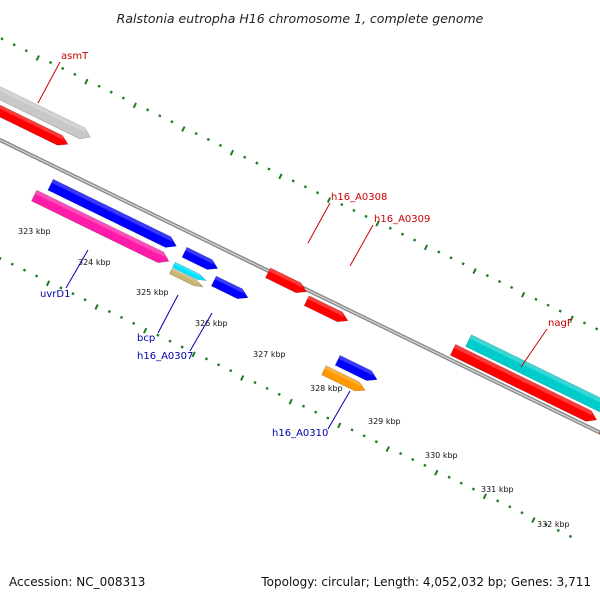 The height and width of the screenshot is (605, 600). Describe the element at coordinates (77, 269) in the screenshot. I see `gene-label-uvrd1-leader` at that location.